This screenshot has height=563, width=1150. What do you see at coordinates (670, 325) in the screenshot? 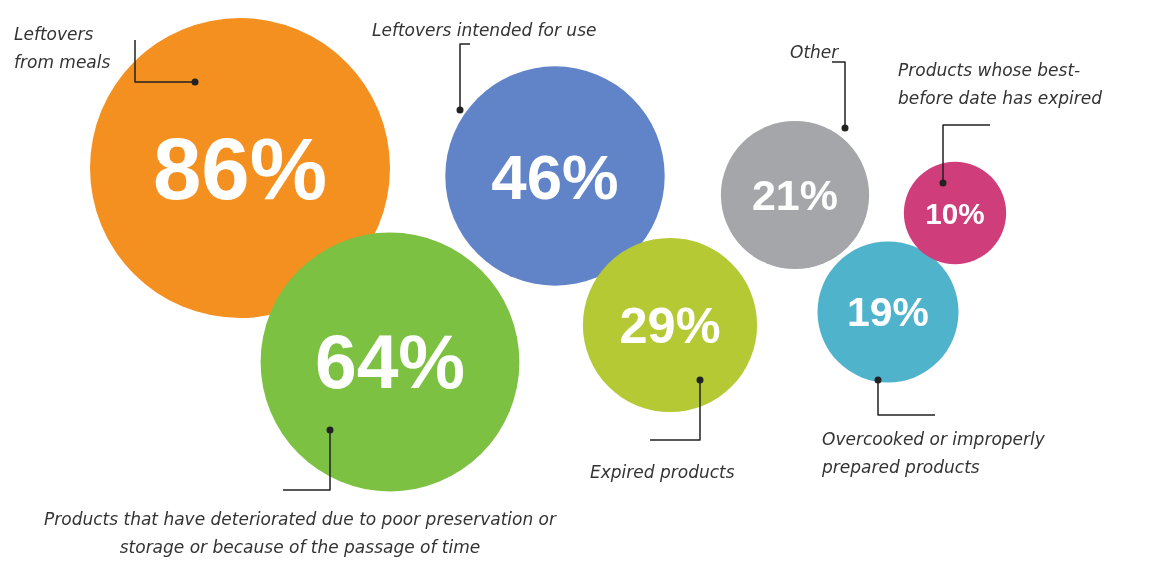
I see `data-label: 29%` at bounding box center [670, 325].